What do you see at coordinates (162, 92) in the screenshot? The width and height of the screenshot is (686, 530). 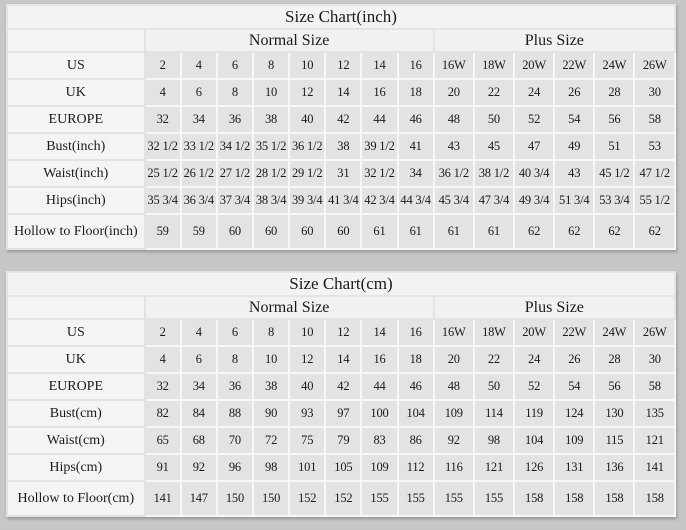 I see `size-cell-normal: 4` at bounding box center [162, 92].